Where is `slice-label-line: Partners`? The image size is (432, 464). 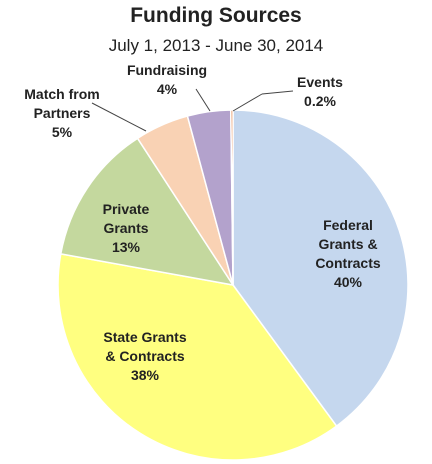
slice-label-line: Partners is located at coordinates (62, 113).